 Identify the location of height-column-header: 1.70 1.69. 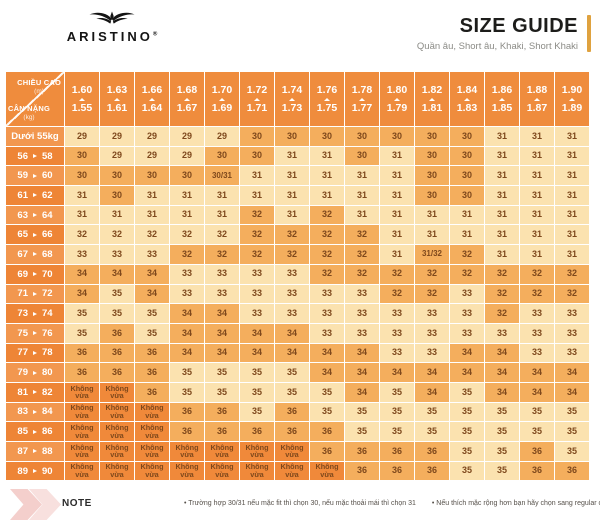
(222, 99).